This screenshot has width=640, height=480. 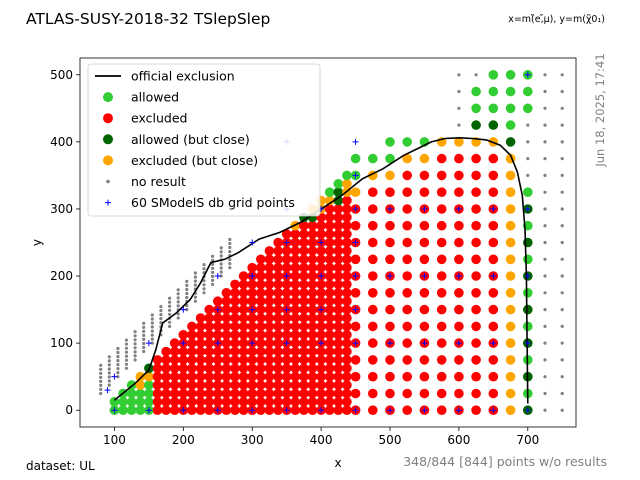 I want to click on footer-count: 348/844 [844] points w/o results, so click(x=505, y=461).